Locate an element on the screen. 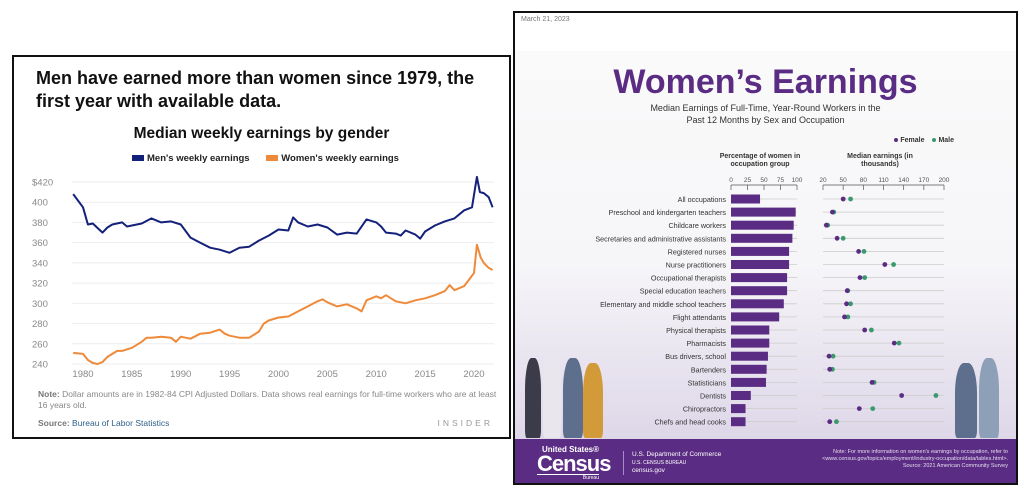  census-logo: United States® Census Bureau is located at coordinates (574, 463).